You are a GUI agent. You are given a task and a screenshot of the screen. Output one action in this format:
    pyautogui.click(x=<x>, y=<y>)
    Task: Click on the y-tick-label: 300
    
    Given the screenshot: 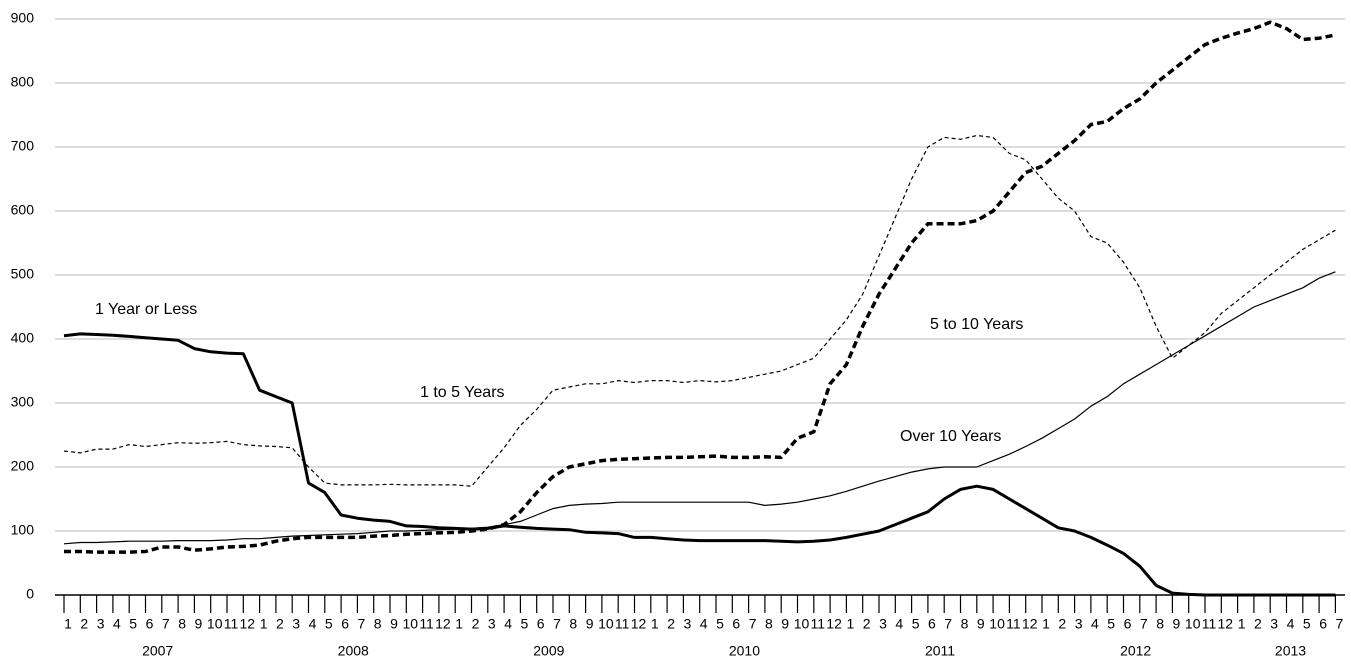 What is the action you would take?
    pyautogui.click(x=23, y=402)
    